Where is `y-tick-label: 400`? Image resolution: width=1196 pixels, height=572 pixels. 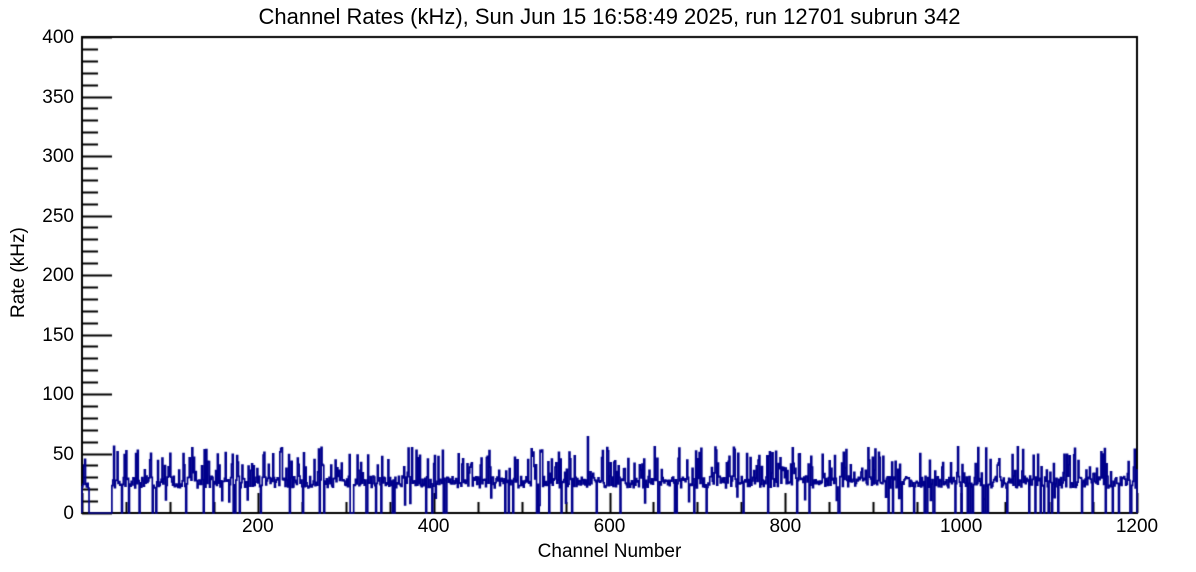
y-tick-label: 400 is located at coordinates (58, 37).